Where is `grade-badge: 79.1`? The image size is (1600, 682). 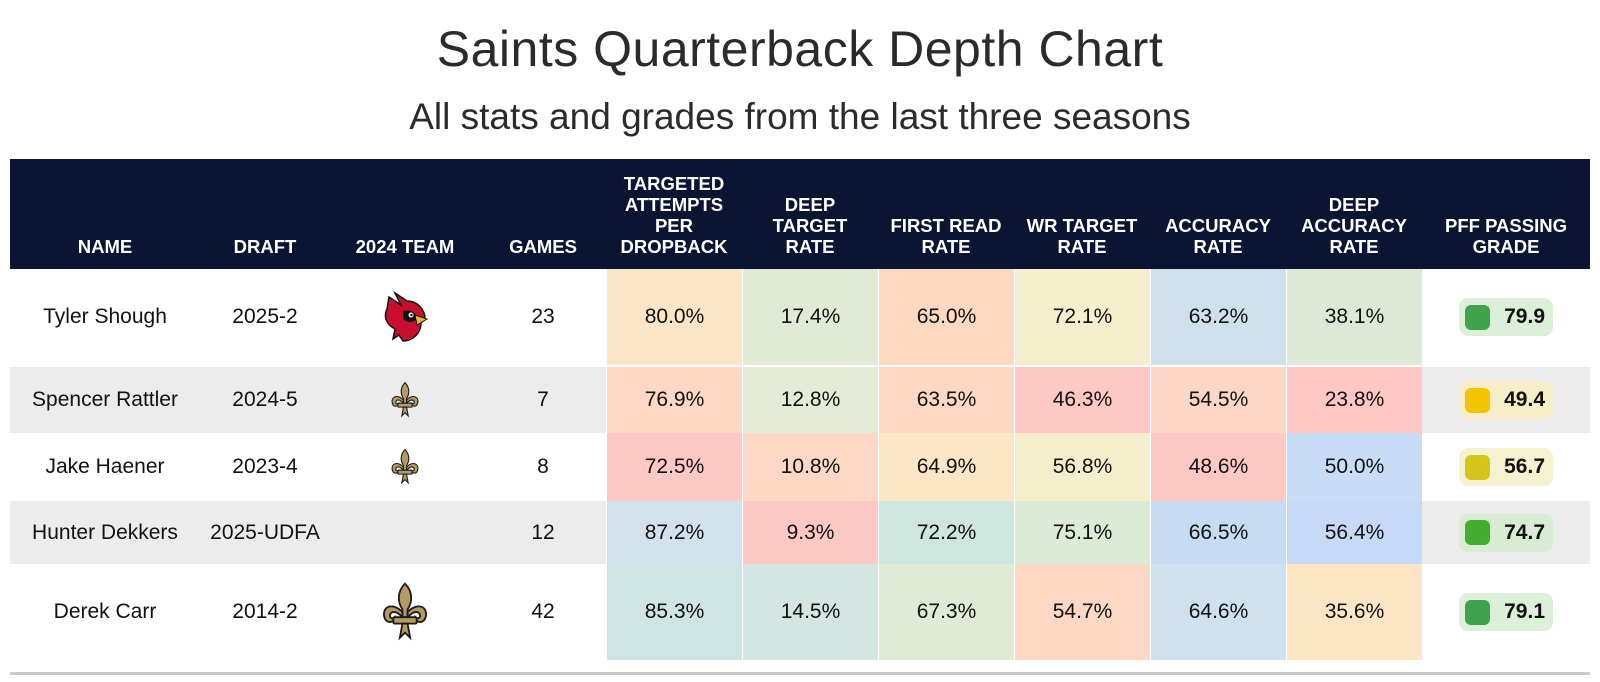 grade-badge: 79.1 is located at coordinates (1506, 612).